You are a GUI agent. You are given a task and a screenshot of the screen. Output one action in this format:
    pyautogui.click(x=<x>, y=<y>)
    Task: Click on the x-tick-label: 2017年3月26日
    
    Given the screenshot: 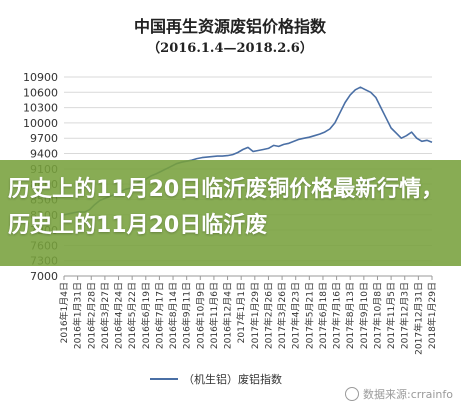 What is the action you would take?
    pyautogui.click(x=282, y=315)
    